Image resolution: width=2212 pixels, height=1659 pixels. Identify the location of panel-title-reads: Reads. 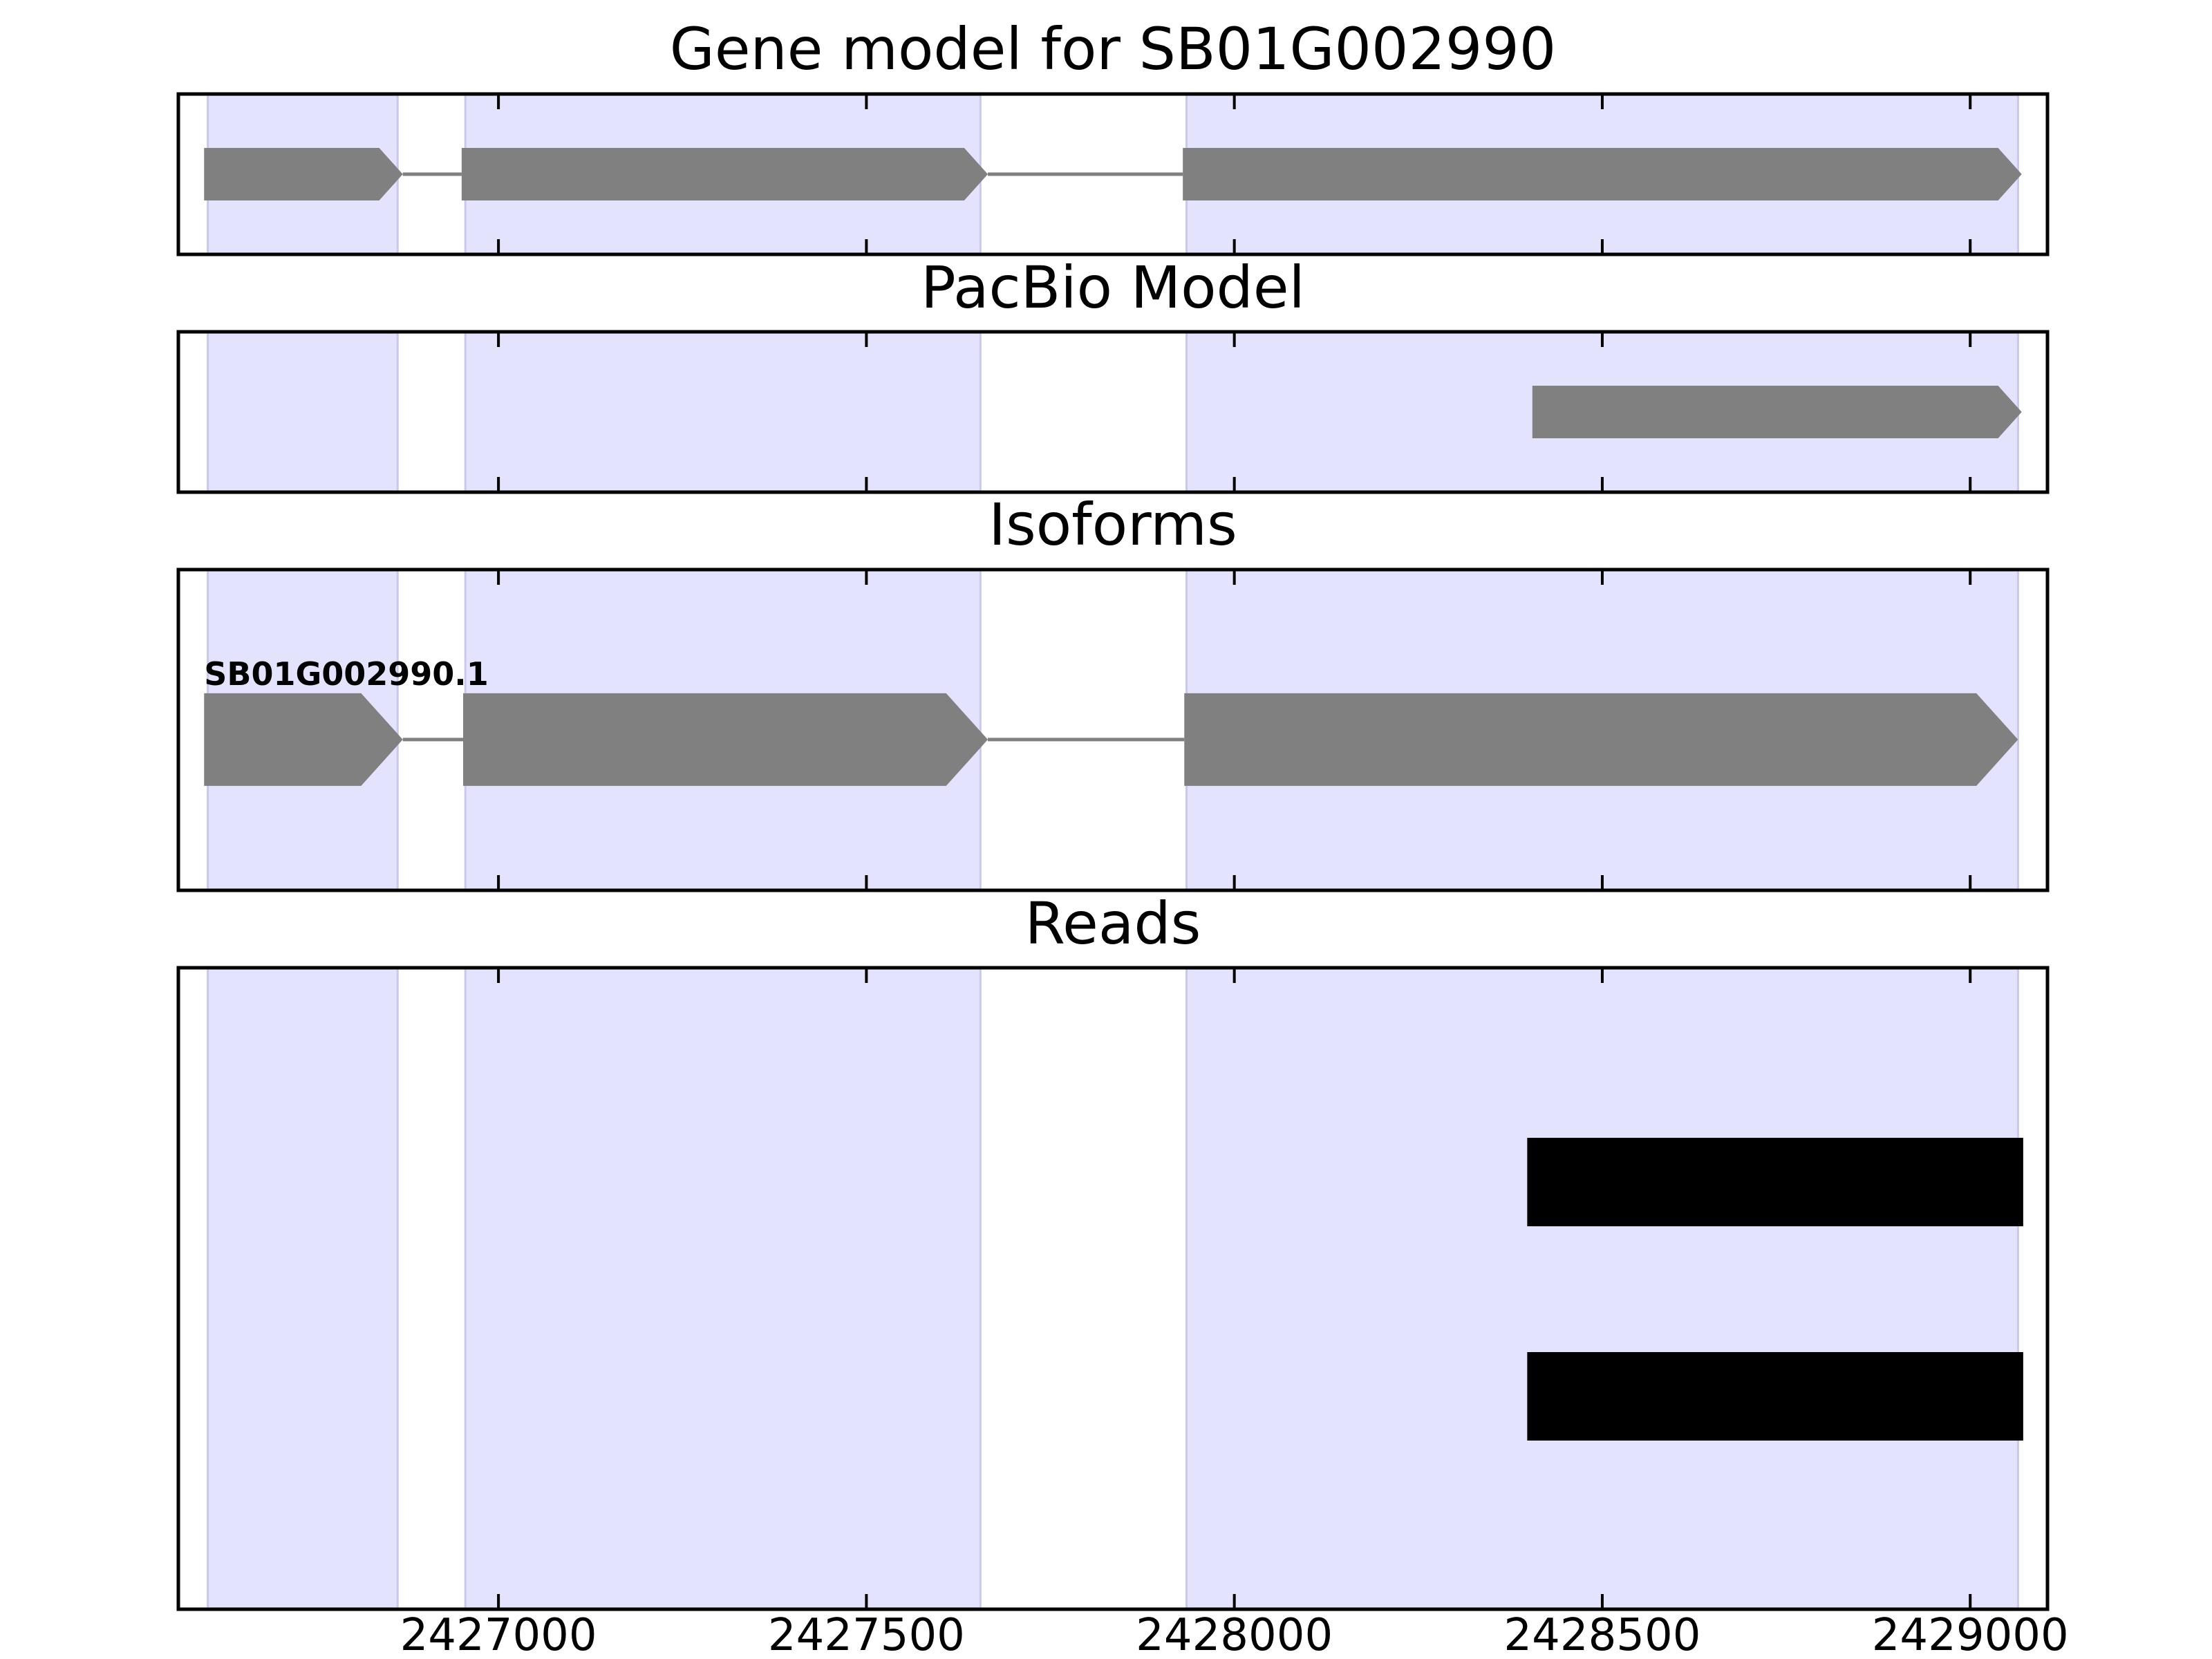
(1113, 924).